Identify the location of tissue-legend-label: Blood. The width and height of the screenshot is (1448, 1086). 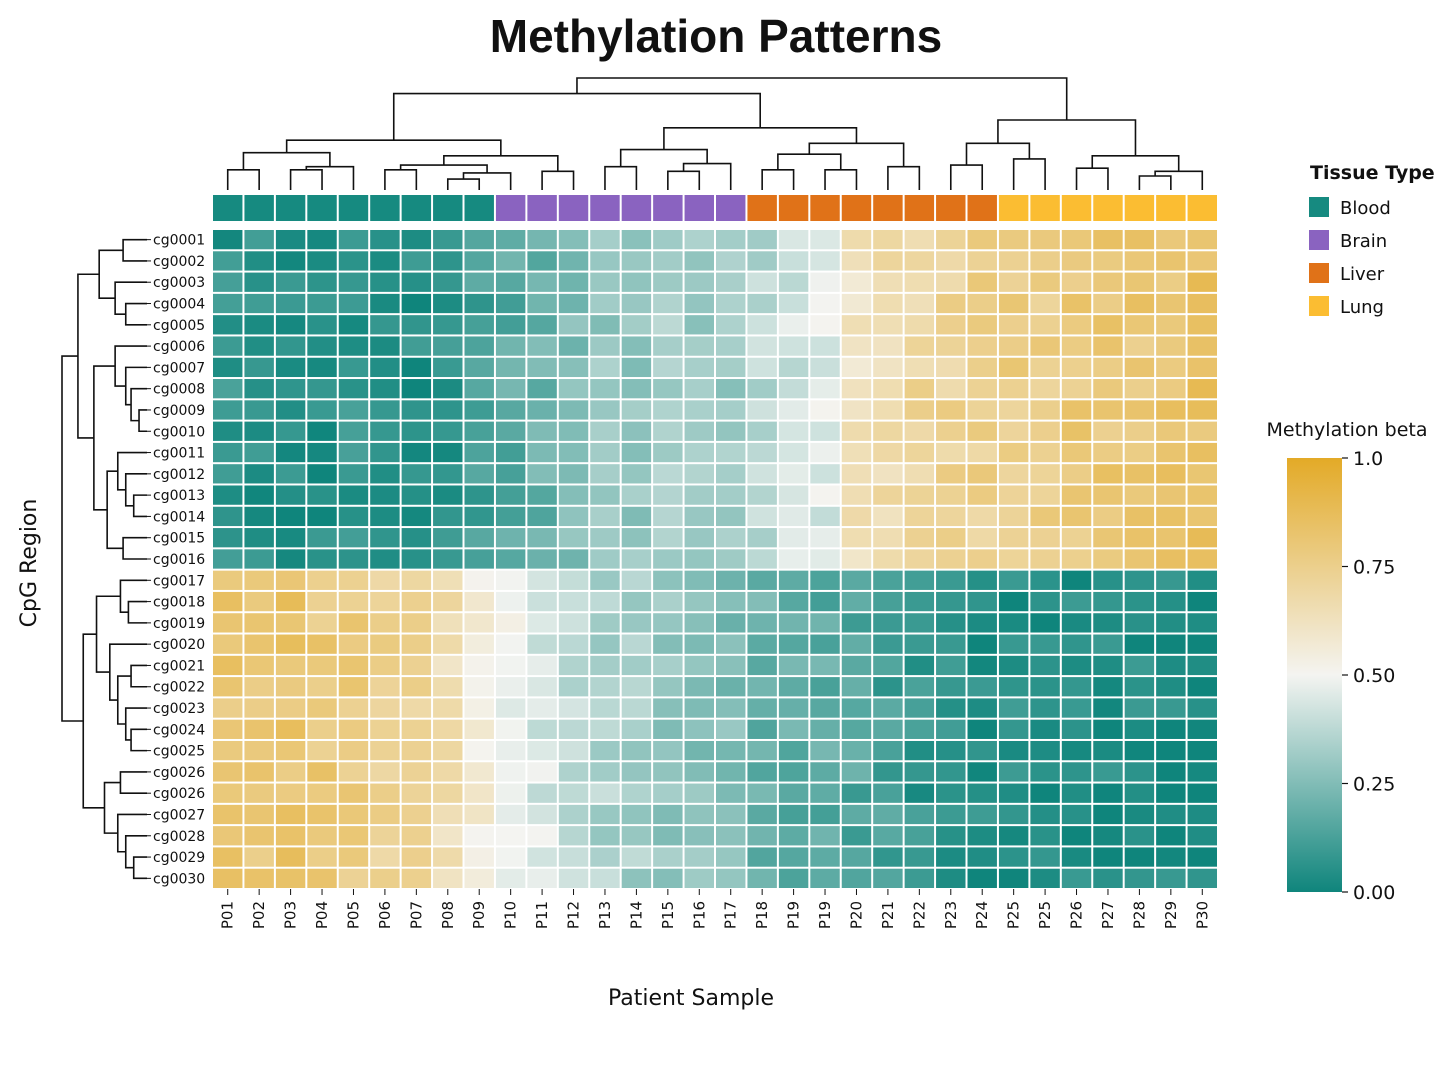
(1365, 208).